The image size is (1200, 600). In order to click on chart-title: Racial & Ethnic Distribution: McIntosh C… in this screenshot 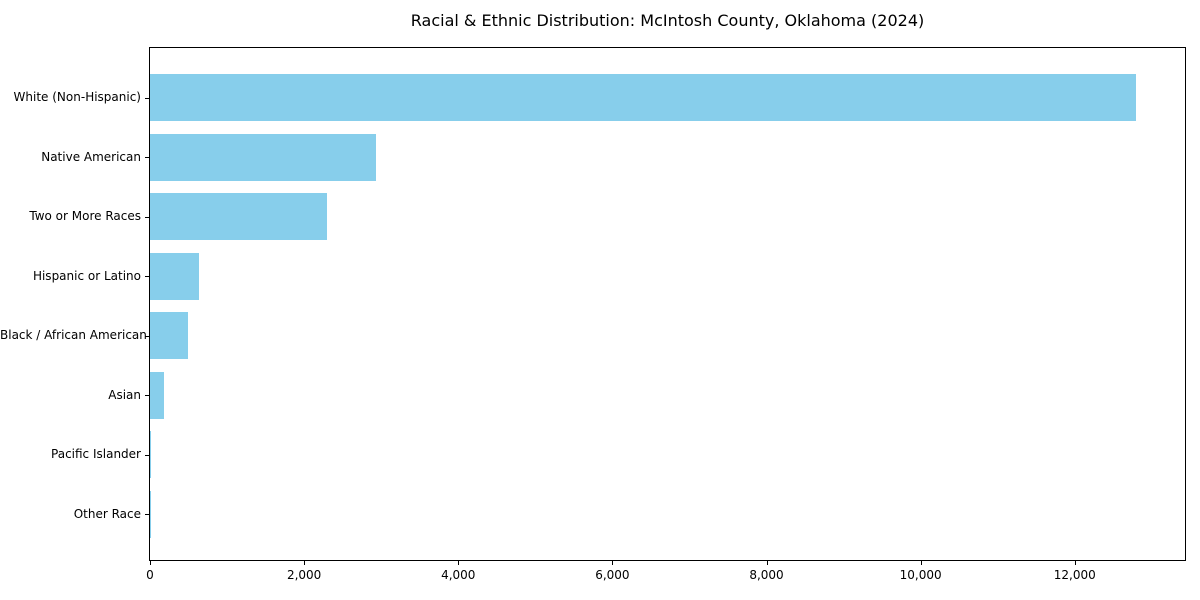, I will do `click(667, 20)`.